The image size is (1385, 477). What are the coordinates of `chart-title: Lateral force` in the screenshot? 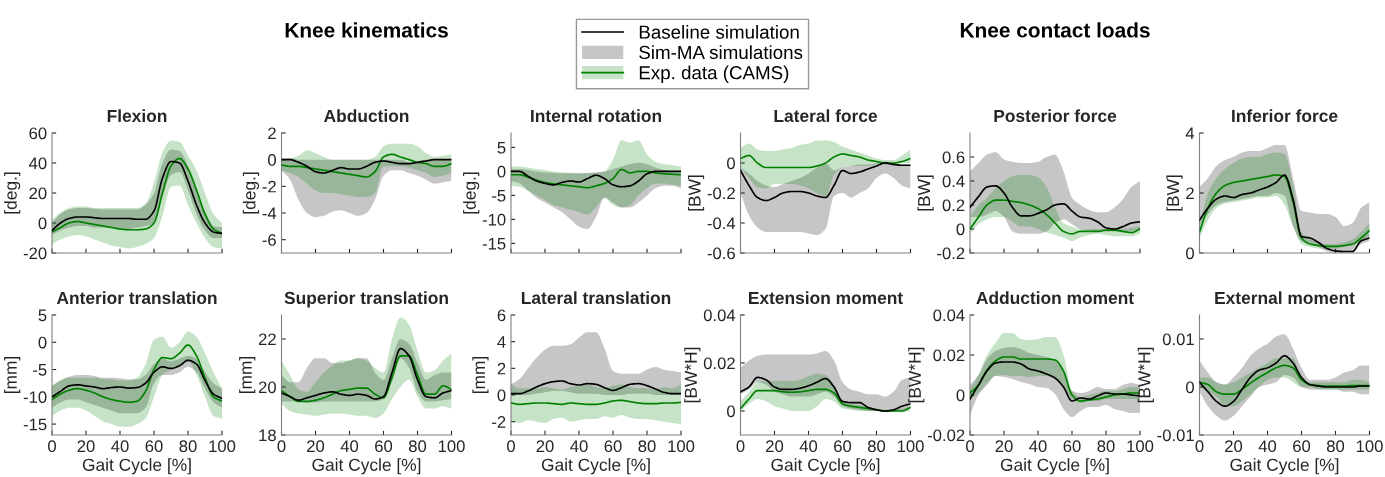 It's located at (826, 116).